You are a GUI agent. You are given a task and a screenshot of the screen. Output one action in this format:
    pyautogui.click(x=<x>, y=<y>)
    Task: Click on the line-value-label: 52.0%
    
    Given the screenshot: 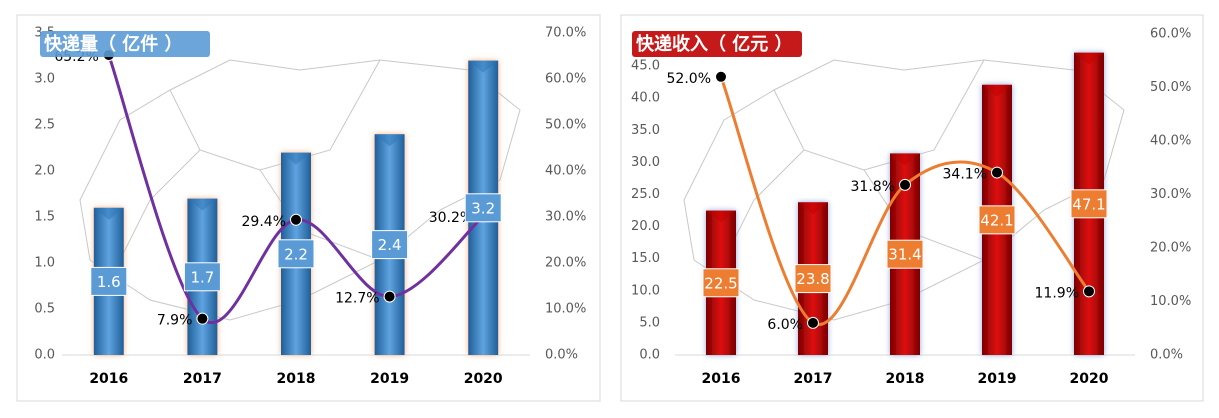 What is the action you would take?
    pyautogui.click(x=689, y=79)
    